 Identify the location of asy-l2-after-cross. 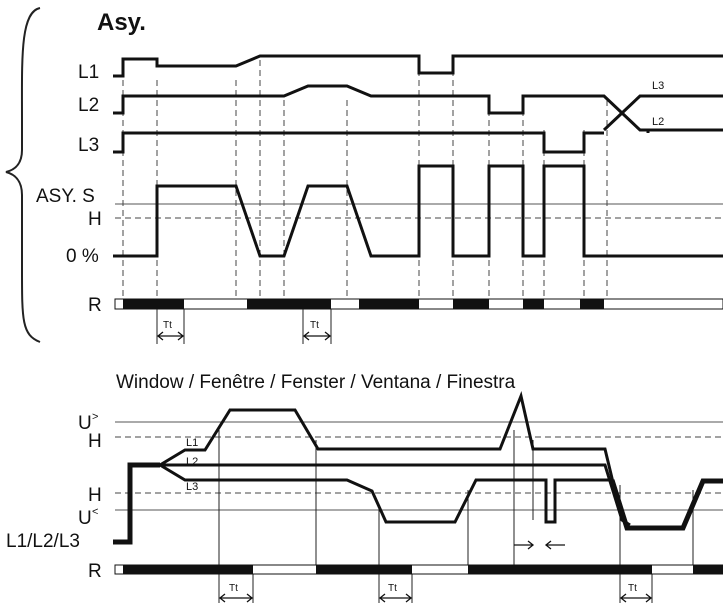
(662, 113).